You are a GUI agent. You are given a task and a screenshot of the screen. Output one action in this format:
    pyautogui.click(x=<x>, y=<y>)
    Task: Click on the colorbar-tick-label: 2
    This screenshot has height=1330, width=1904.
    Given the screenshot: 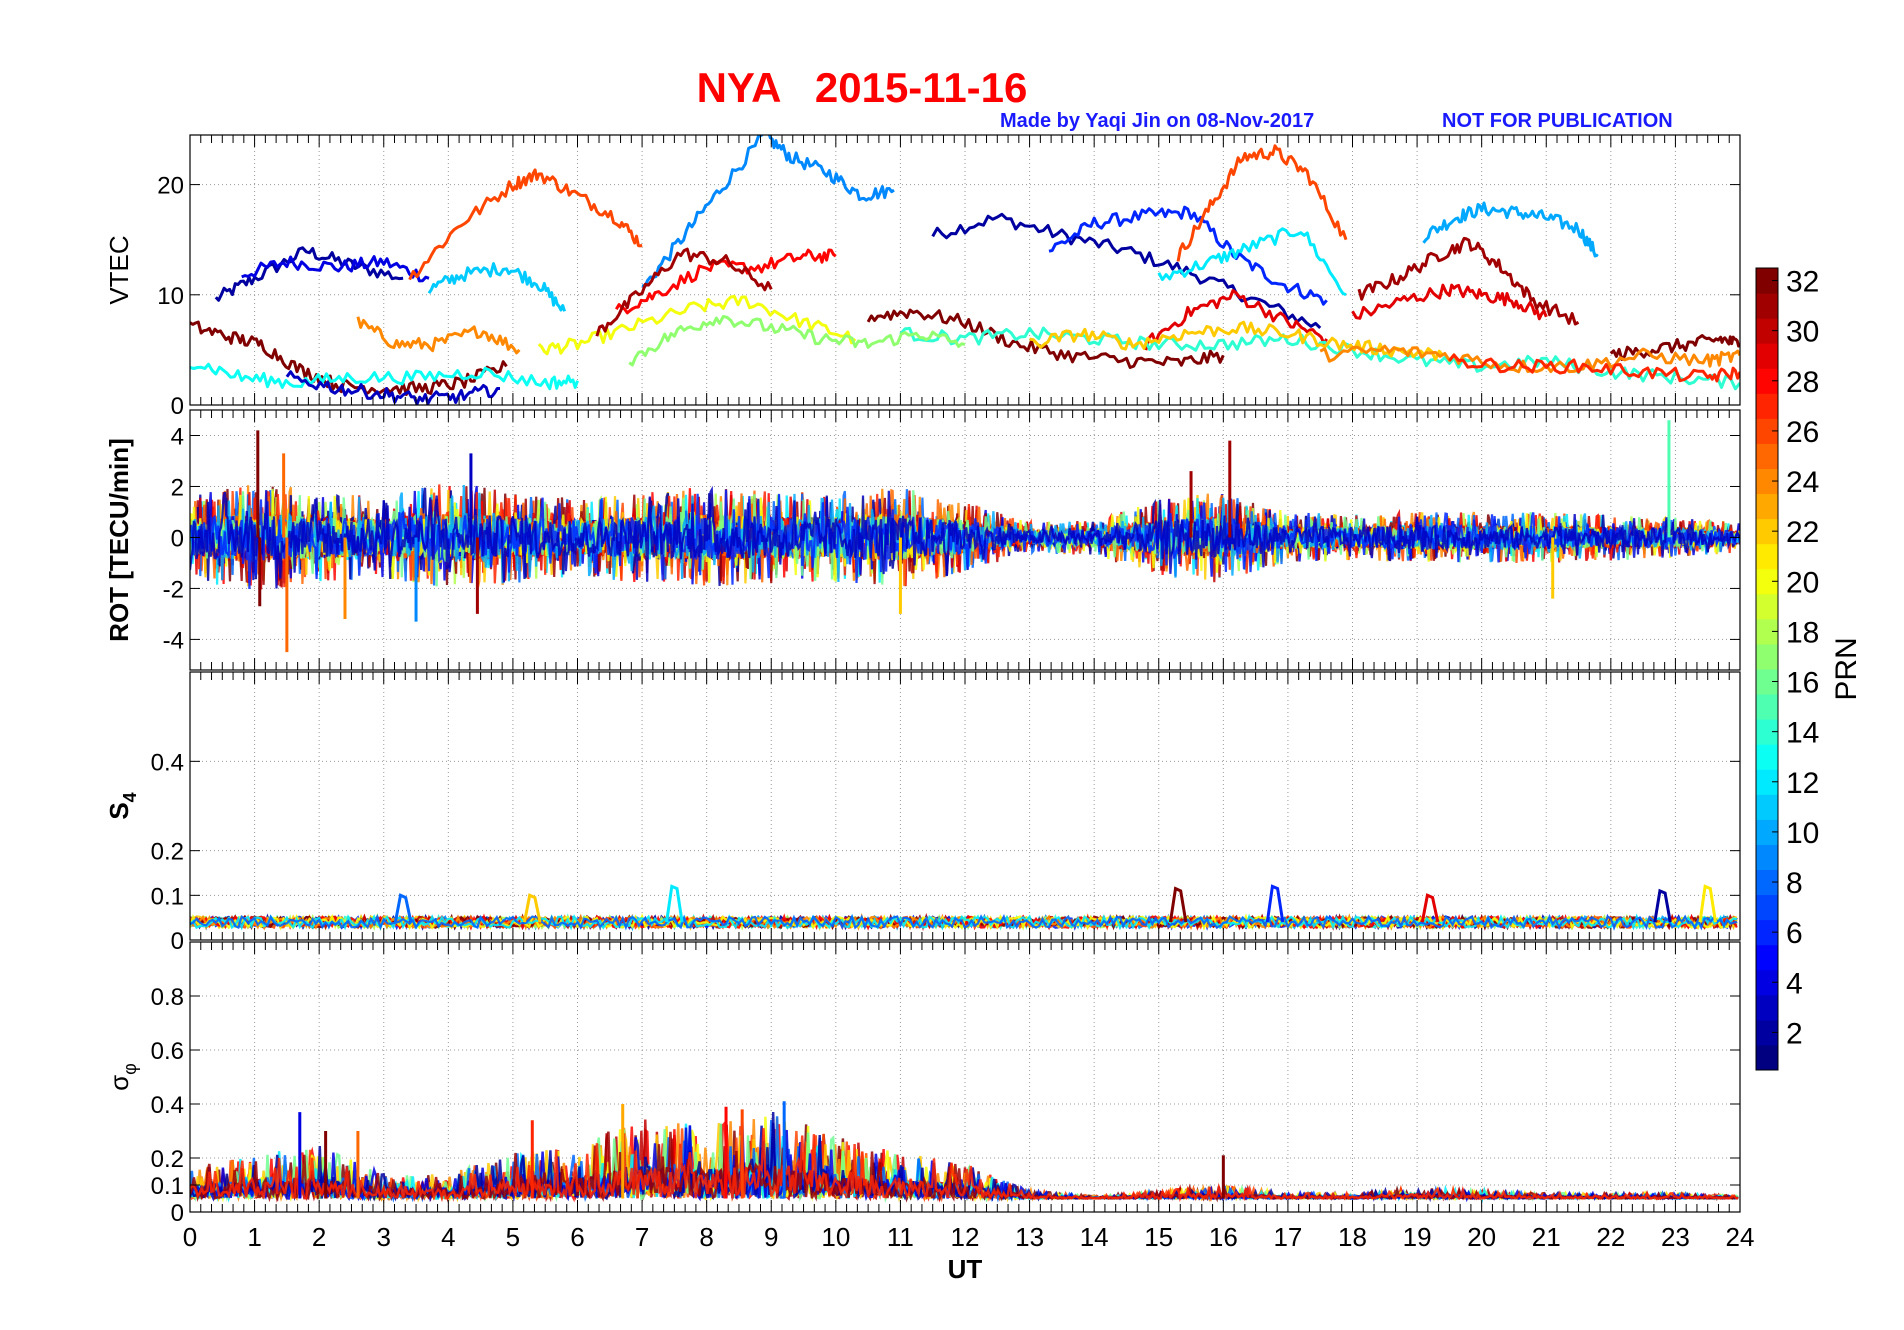 What is the action you would take?
    pyautogui.click(x=1794, y=1033)
    